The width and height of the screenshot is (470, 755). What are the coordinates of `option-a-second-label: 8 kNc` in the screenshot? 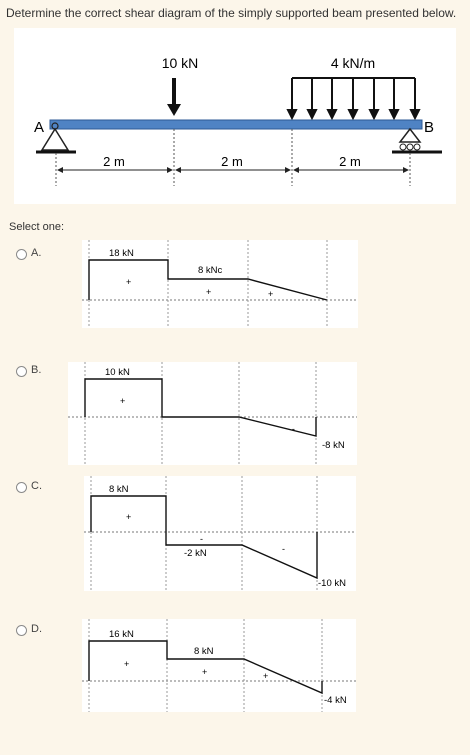 It's located at (210, 270).